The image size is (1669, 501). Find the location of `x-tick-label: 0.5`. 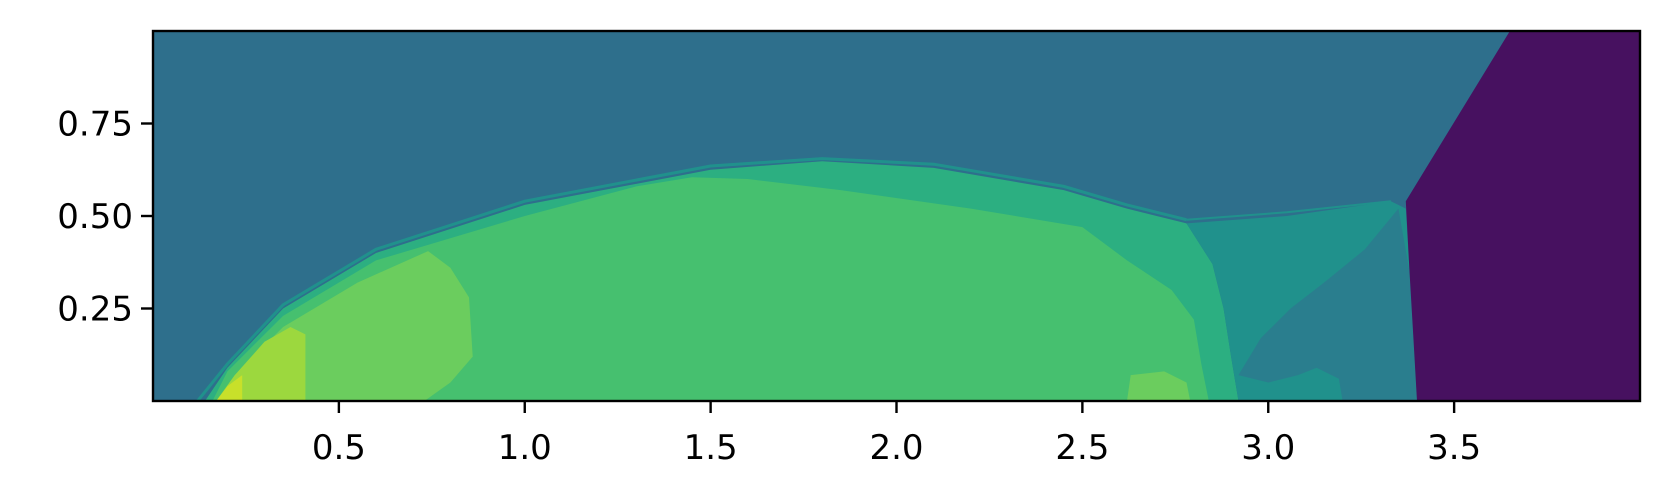

x-tick-label: 0.5 is located at coordinates (339, 448).